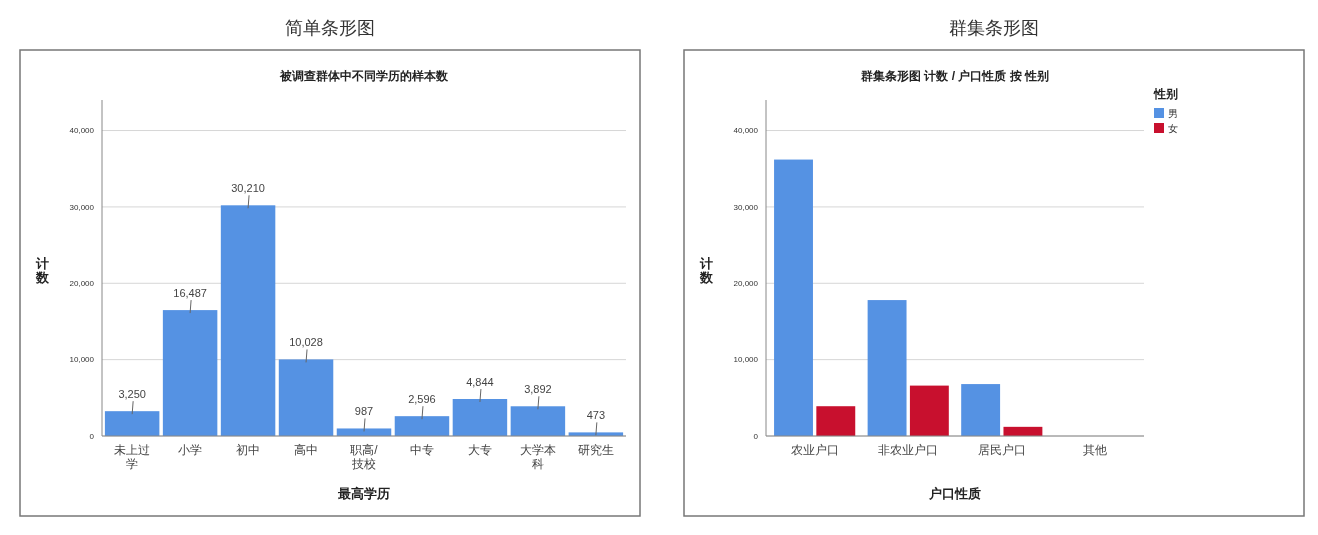 Image resolution: width=1318 pixels, height=535 pixels. What do you see at coordinates (330, 28) in the screenshot?
I see `chart-title: 简单条形图` at bounding box center [330, 28].